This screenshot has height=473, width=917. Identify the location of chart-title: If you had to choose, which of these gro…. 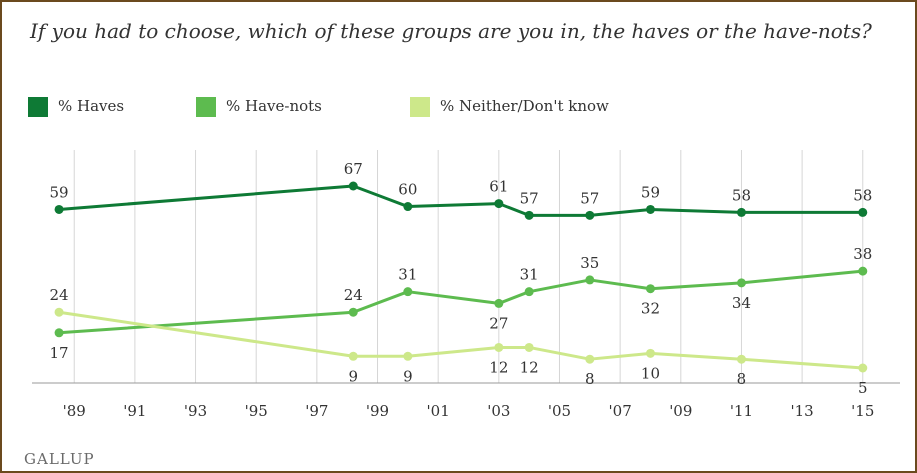
(451, 31).